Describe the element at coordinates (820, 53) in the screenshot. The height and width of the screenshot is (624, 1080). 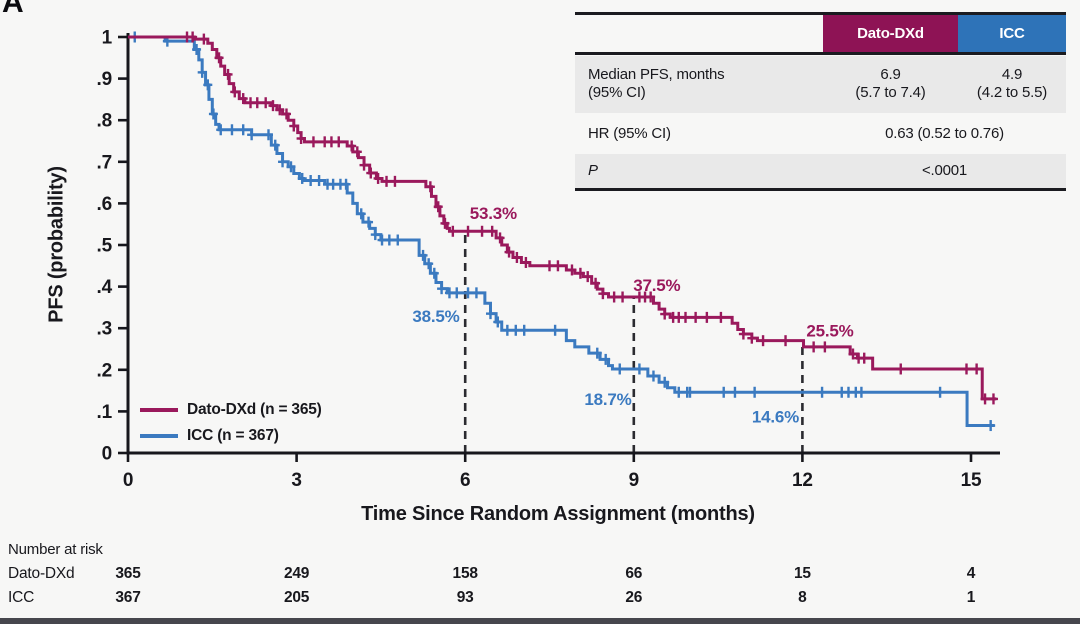
I see `table-header-rule` at that location.